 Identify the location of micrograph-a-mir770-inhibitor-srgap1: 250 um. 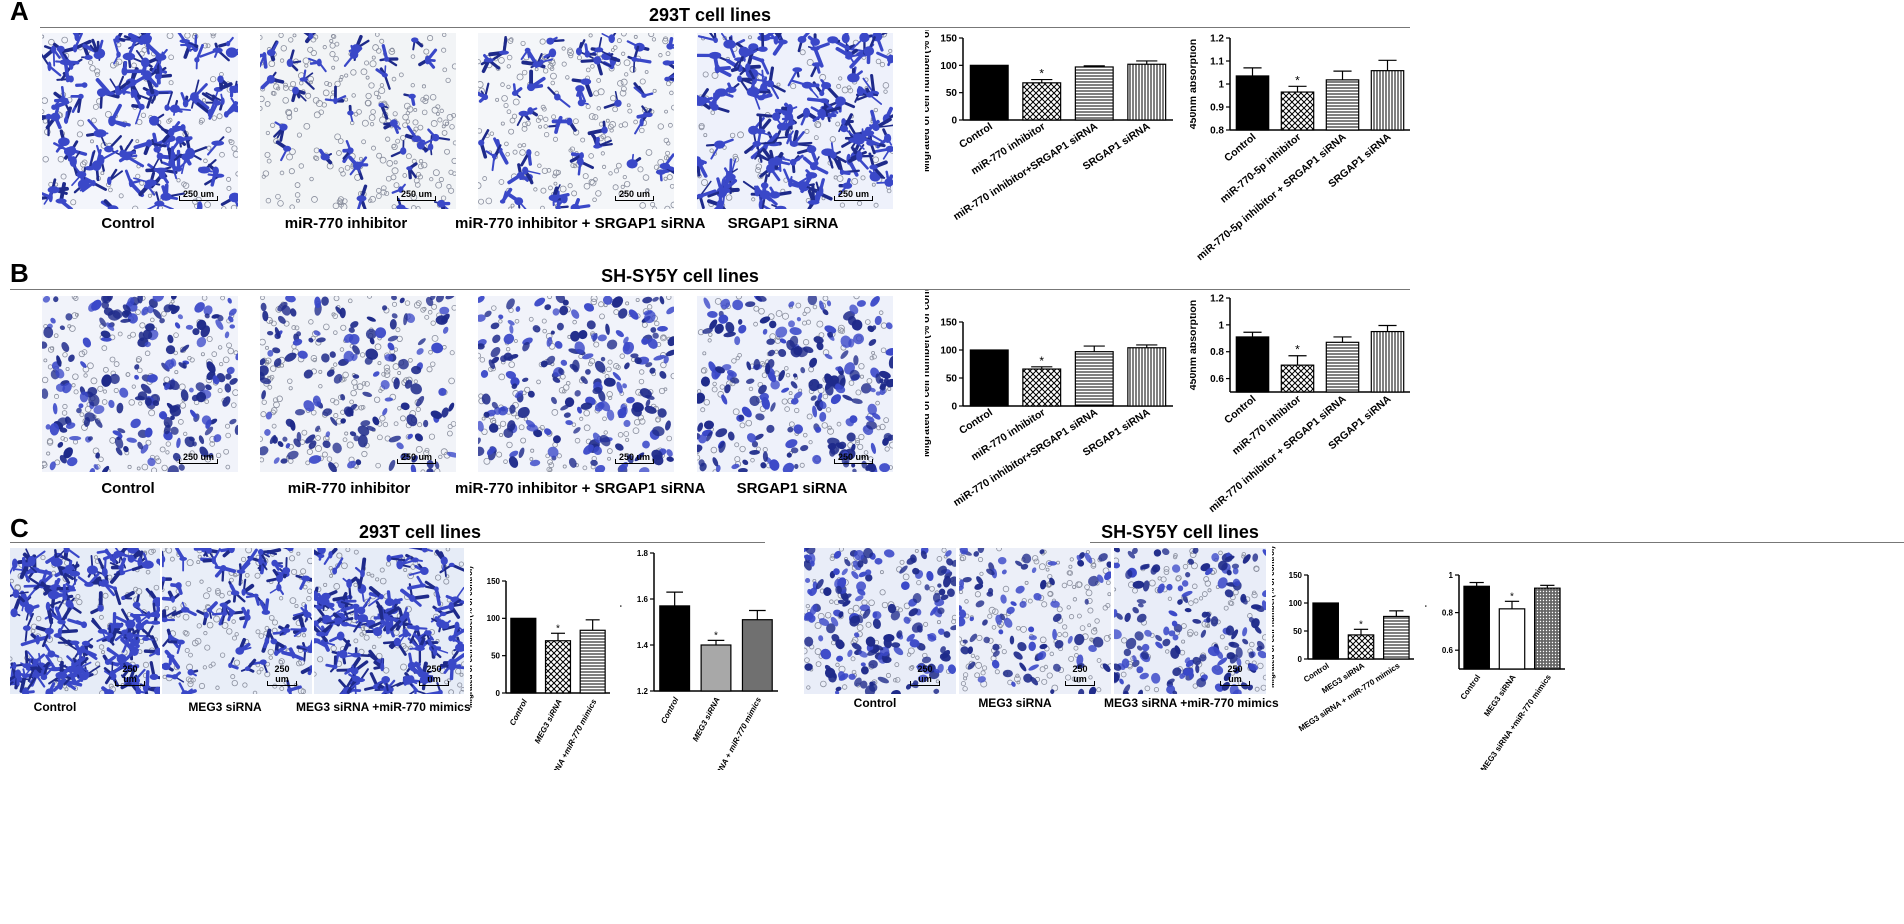
(576, 121).